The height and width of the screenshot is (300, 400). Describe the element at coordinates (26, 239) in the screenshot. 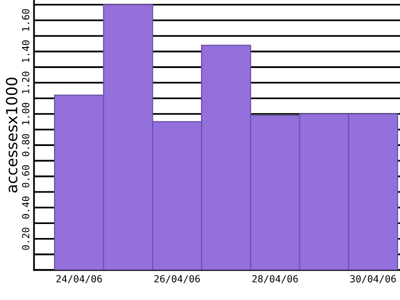

I see `y-tick-label: 0.20` at that location.